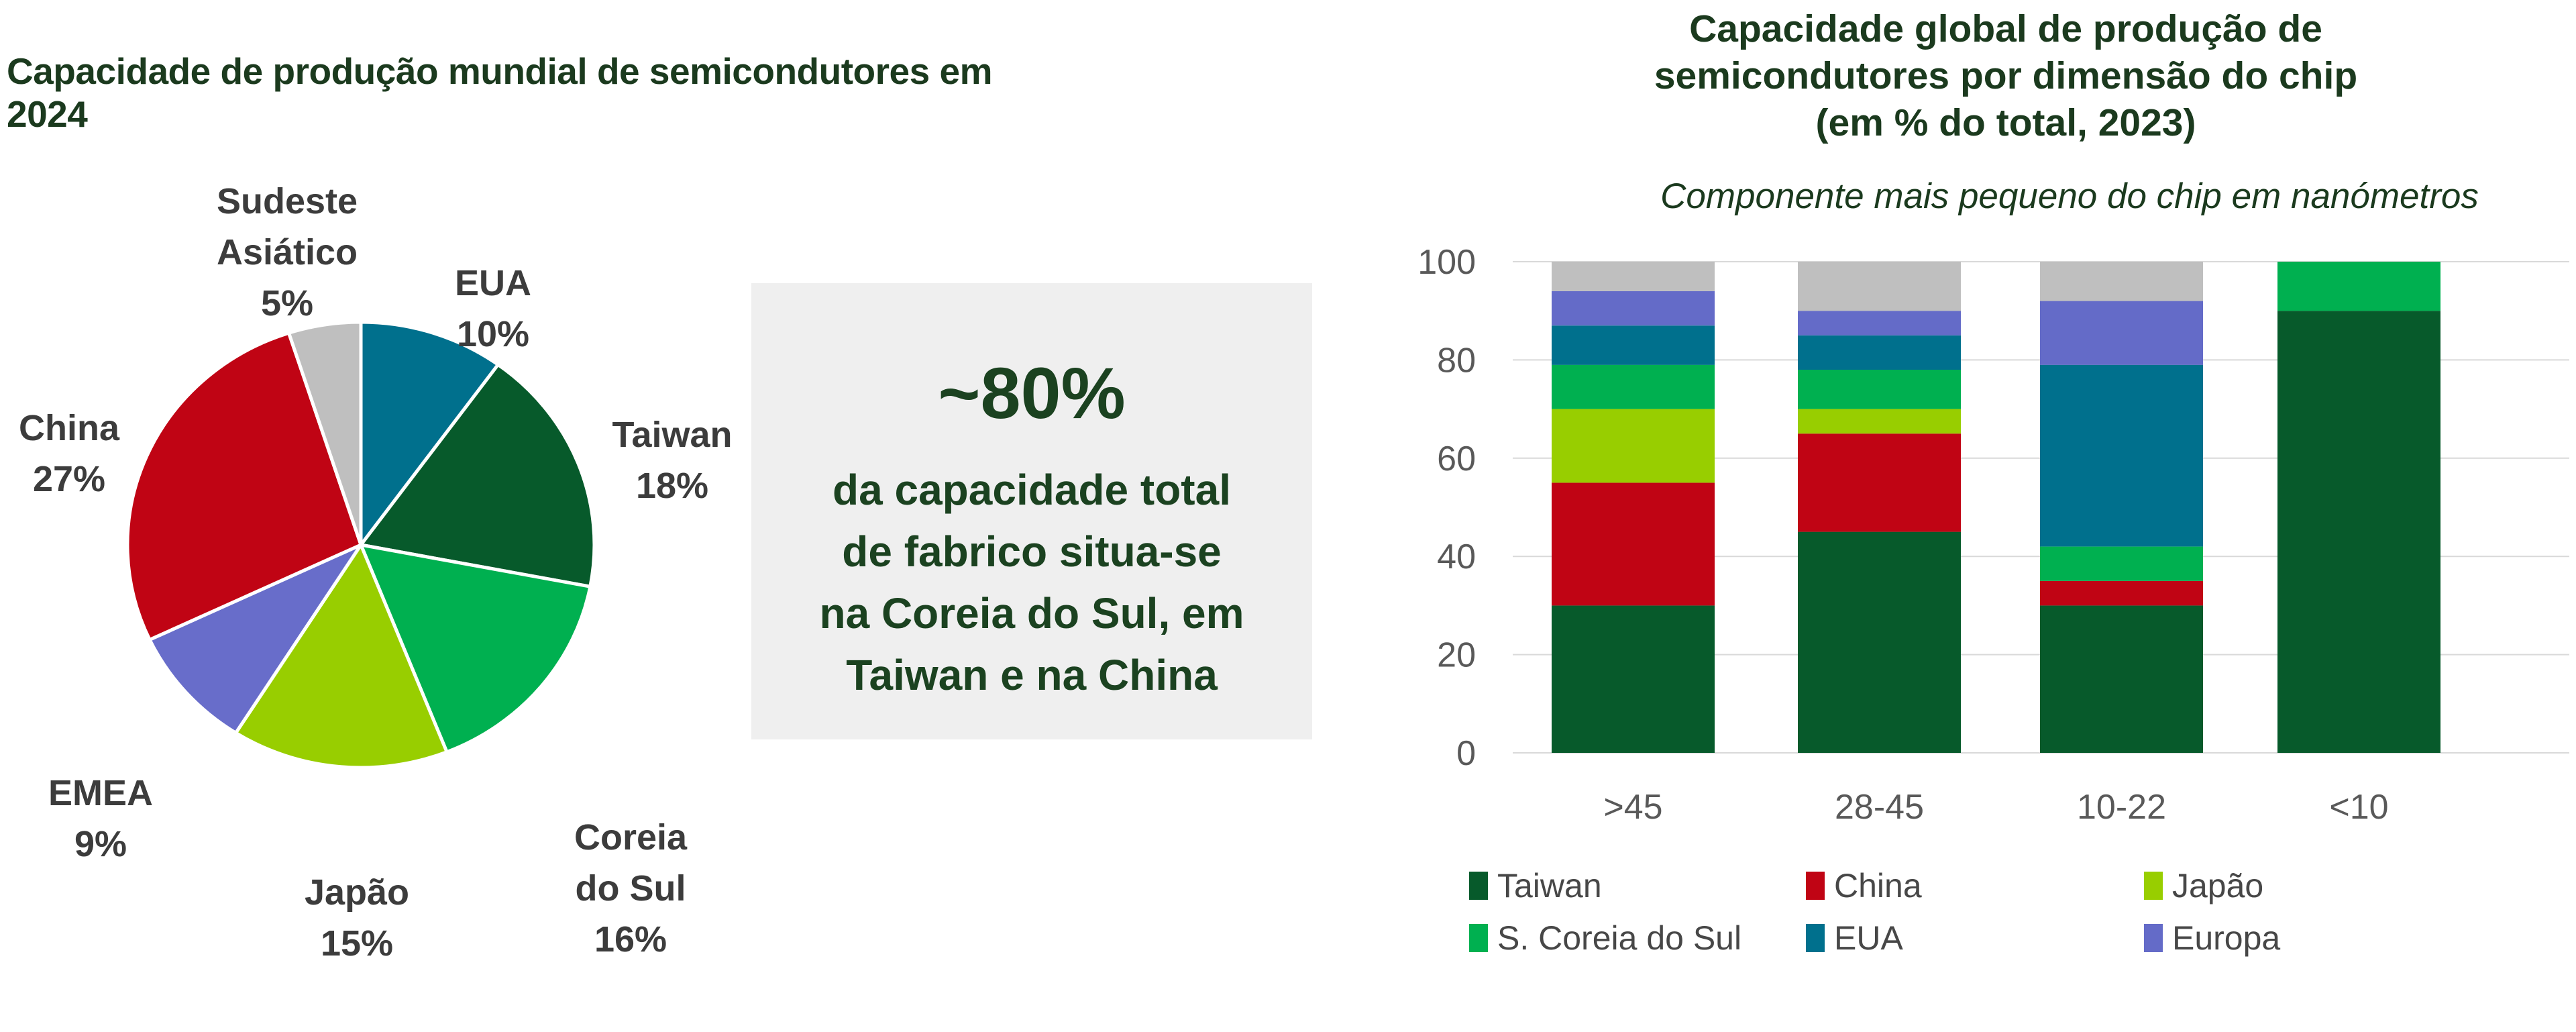  Describe the element at coordinates (1633, 276) in the screenshot. I see `bar-segment-45-outros` at that location.